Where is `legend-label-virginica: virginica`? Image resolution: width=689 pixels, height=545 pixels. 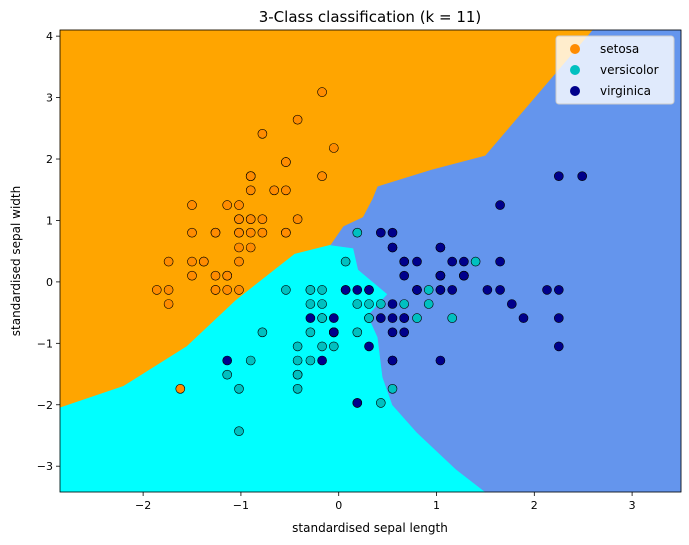 legend-label-virginica: virginica is located at coordinates (625, 91).